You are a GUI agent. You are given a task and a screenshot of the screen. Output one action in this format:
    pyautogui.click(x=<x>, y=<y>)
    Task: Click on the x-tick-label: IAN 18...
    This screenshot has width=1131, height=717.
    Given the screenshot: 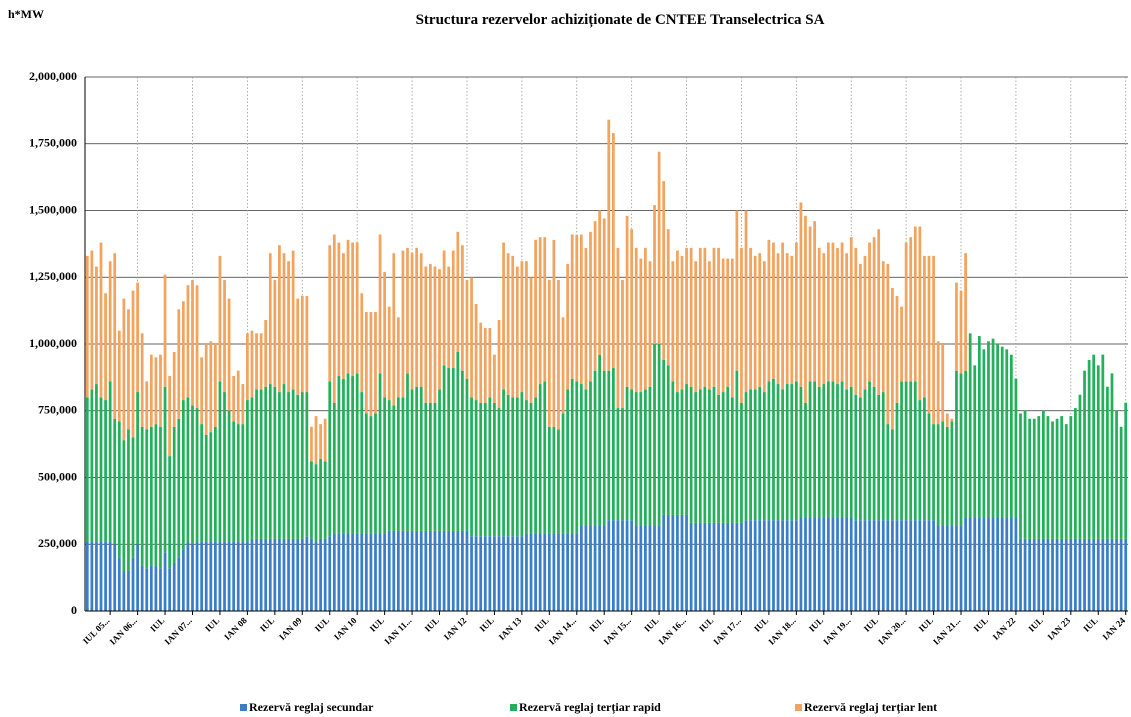 What is the action you would take?
    pyautogui.click(x=781, y=630)
    